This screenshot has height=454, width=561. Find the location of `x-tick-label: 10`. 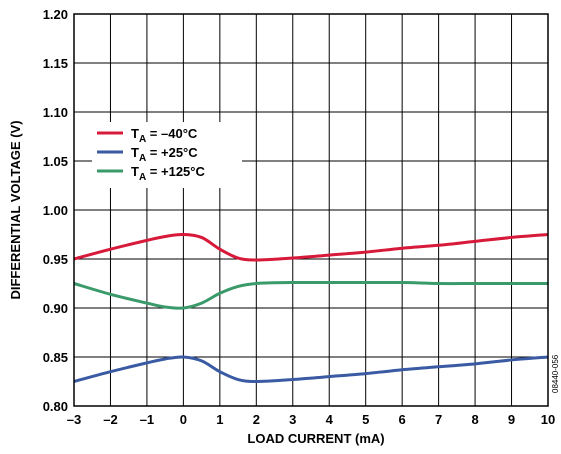

x-tick-label: 10 is located at coordinates (548, 419).